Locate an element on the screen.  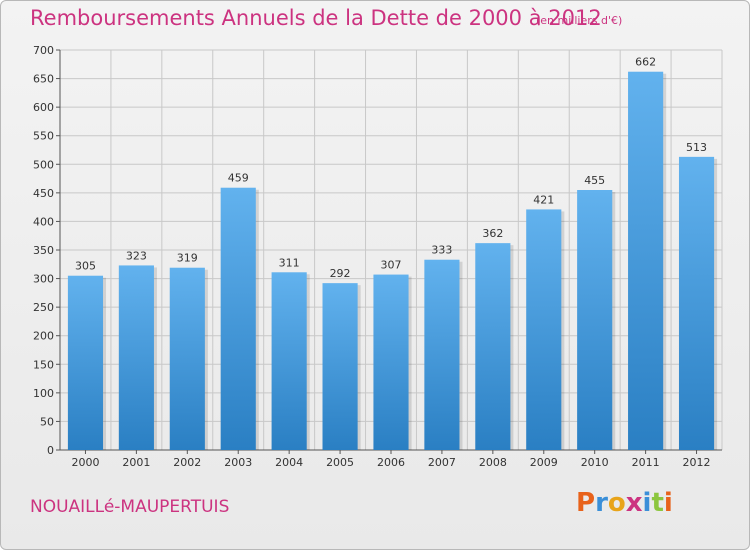
y-tick-label: 650 is located at coordinates (43, 79).